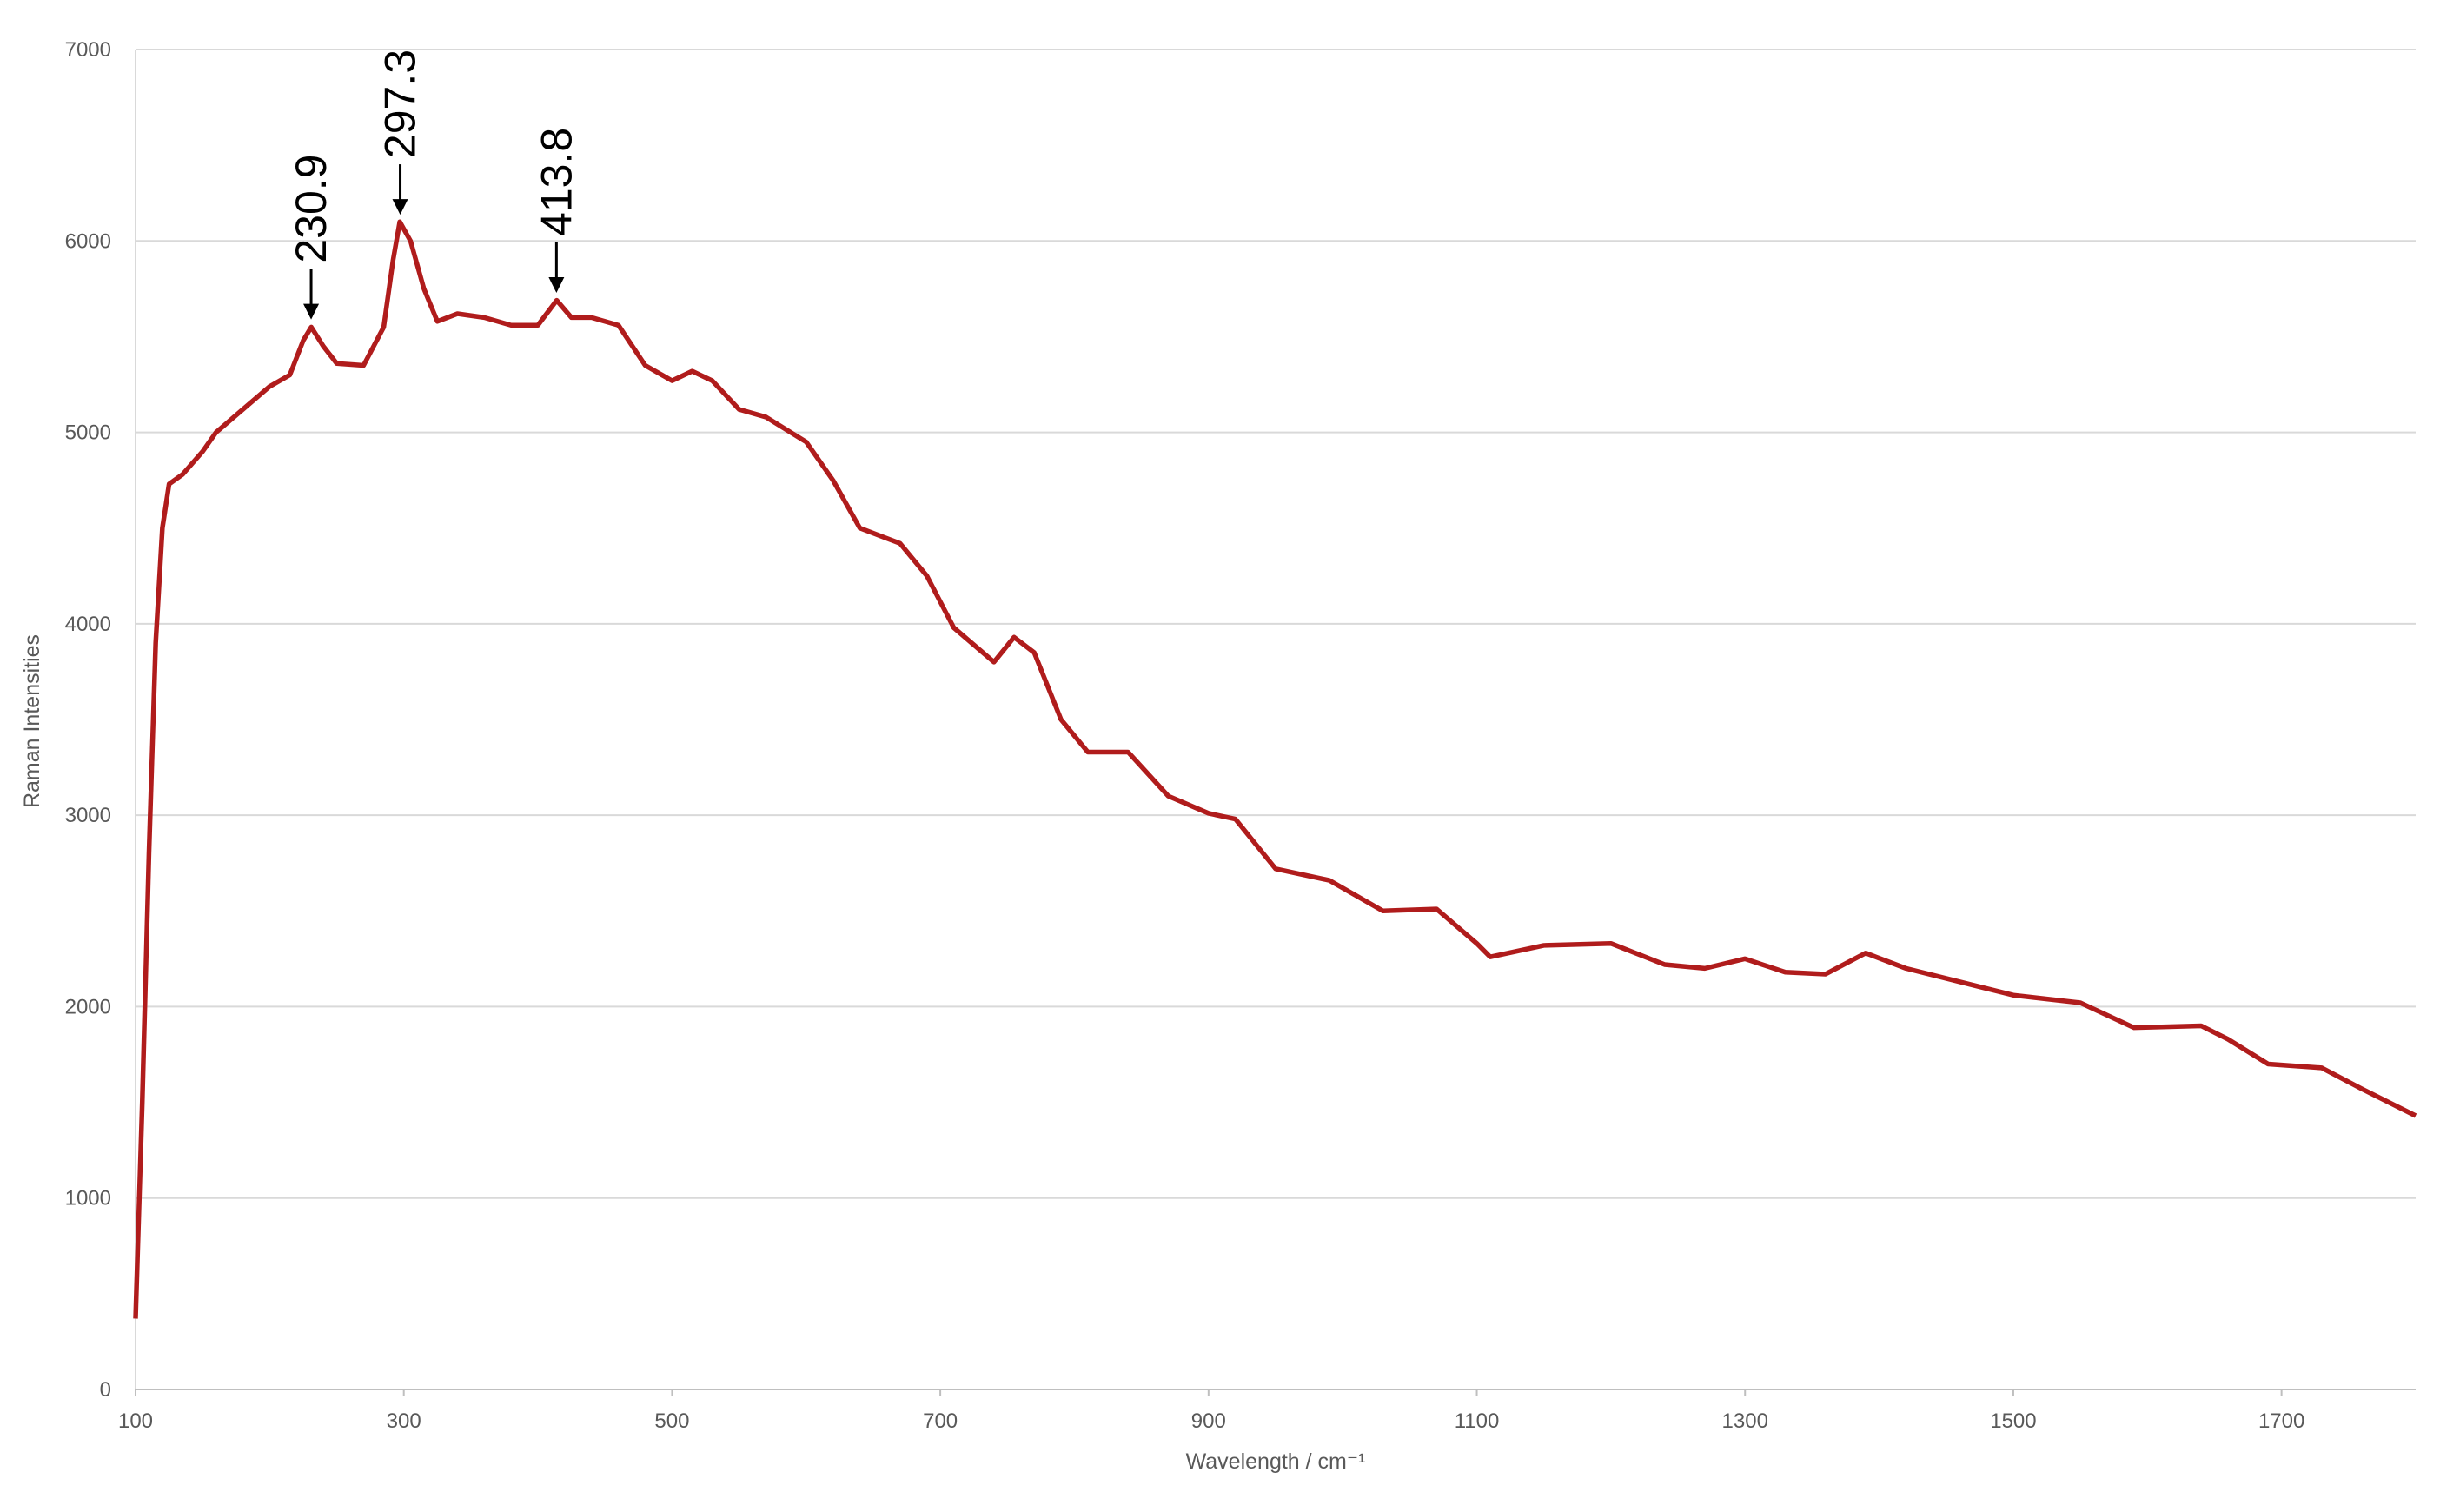 The width and height of the screenshot is (2440, 1512). I want to click on y-tick-label: 0, so click(105, 1390).